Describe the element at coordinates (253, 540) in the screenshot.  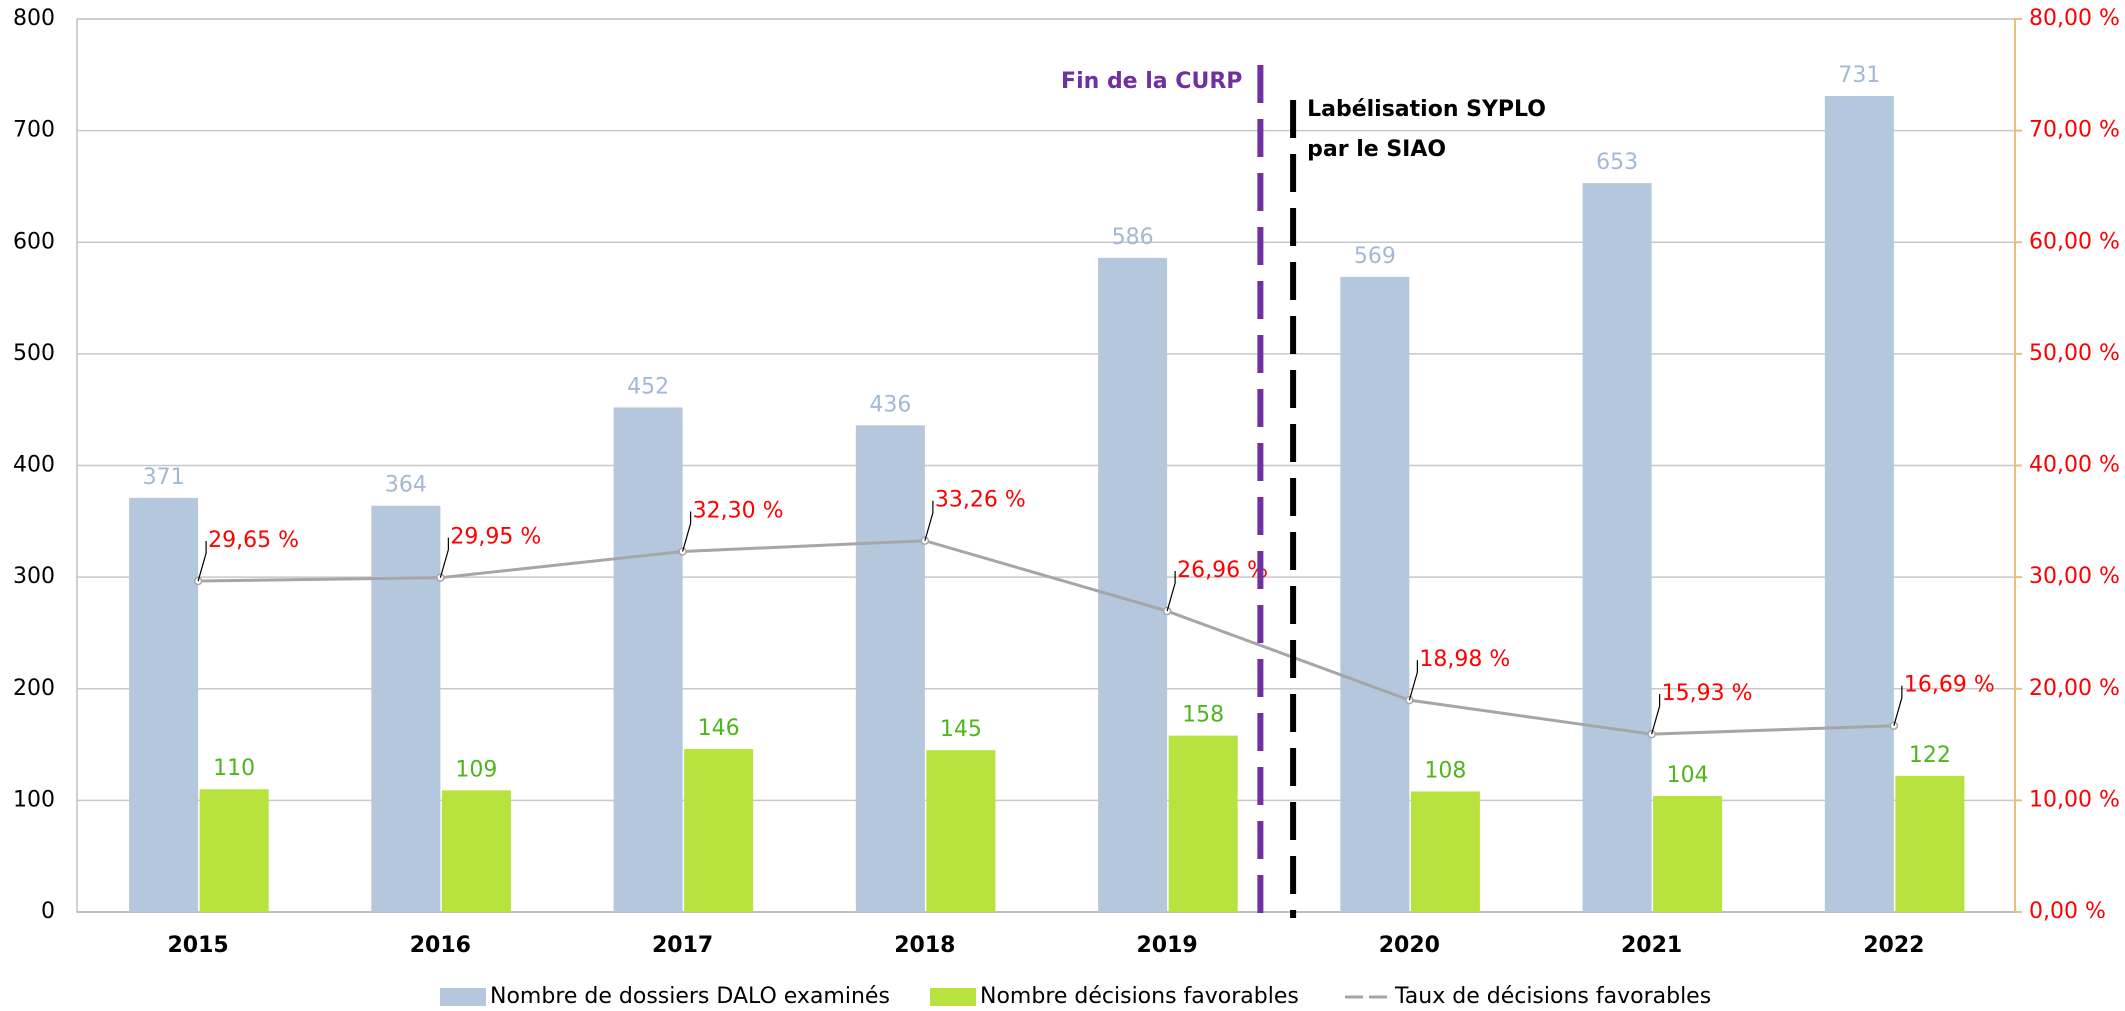
I see `line-value-label: 29,65 %` at that location.